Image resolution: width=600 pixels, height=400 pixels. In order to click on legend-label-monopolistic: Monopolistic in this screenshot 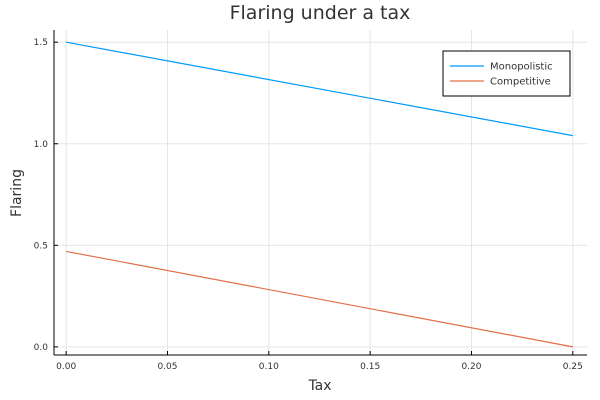, I will do `click(521, 67)`.